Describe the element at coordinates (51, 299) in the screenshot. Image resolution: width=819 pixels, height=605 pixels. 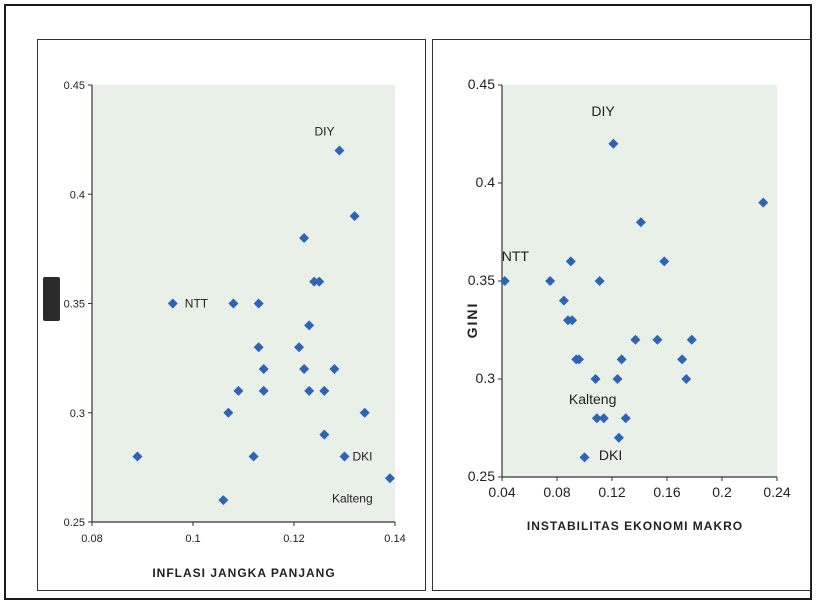
I see `side-marker` at that location.